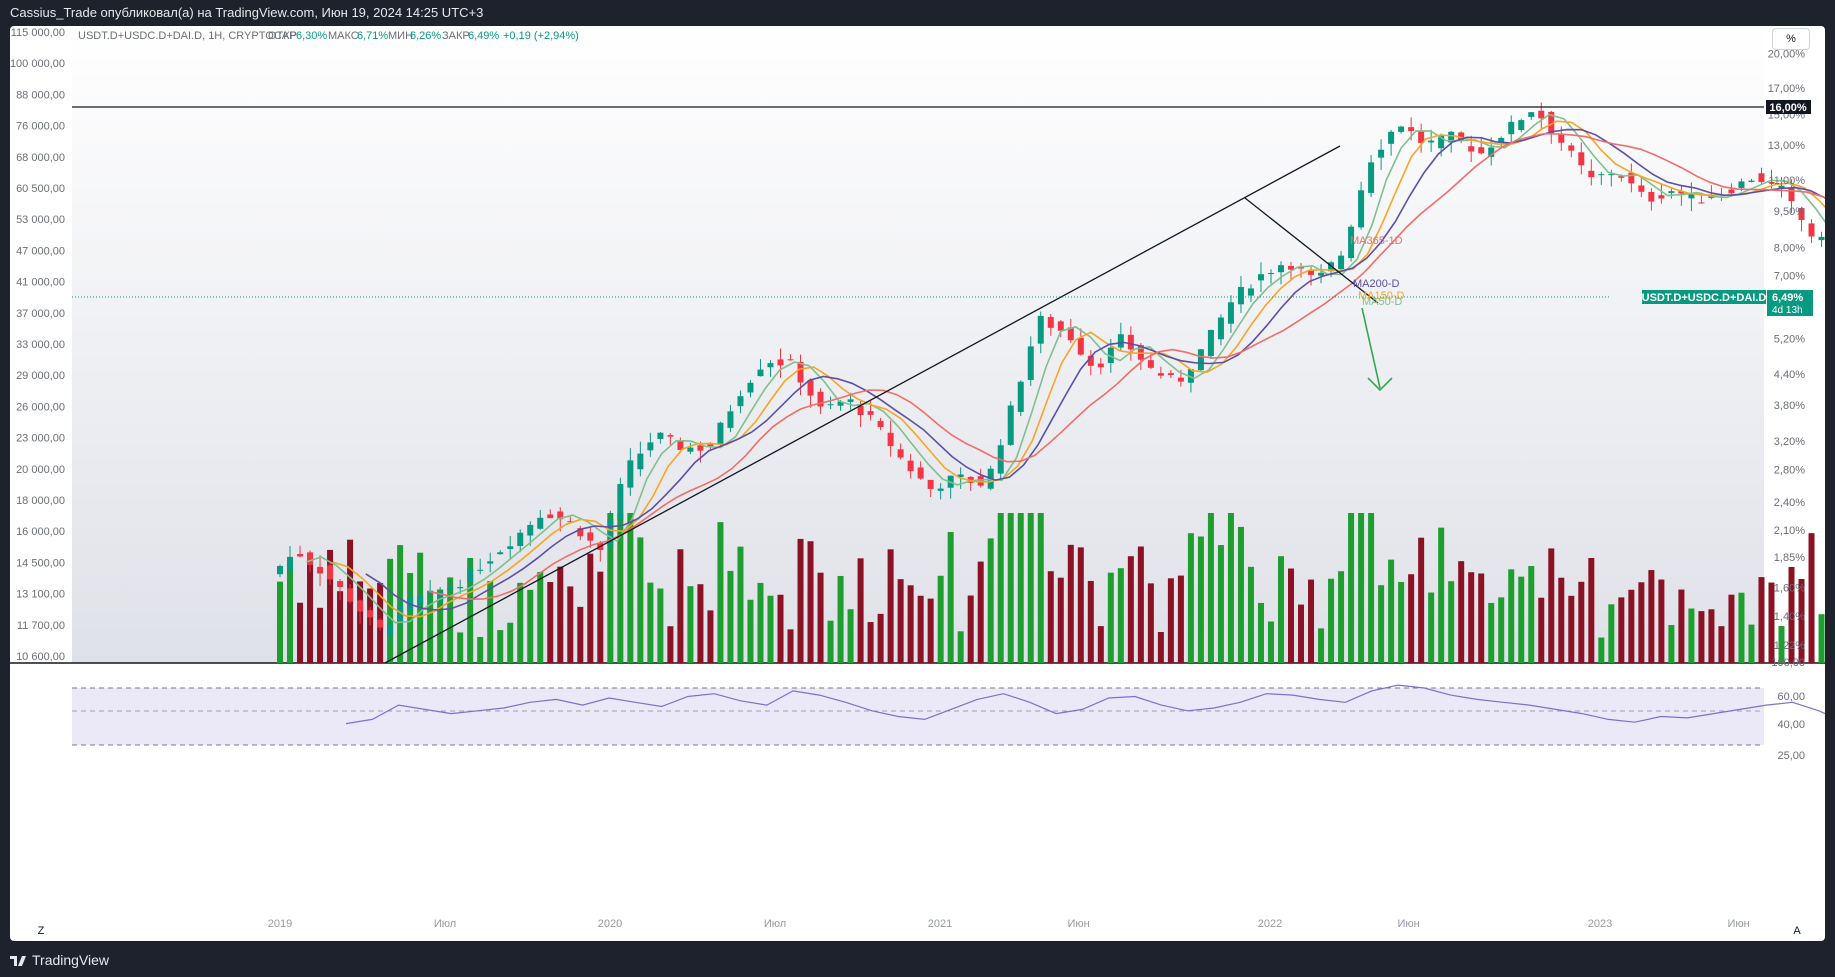  I want to click on right-percent-tick: 13,00%, so click(1787, 146).